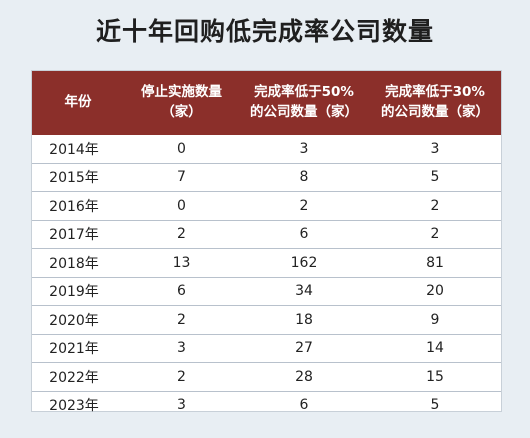 The height and width of the screenshot is (438, 530). I want to click on header-below50-line1: 完成率低于50%, so click(304, 92).